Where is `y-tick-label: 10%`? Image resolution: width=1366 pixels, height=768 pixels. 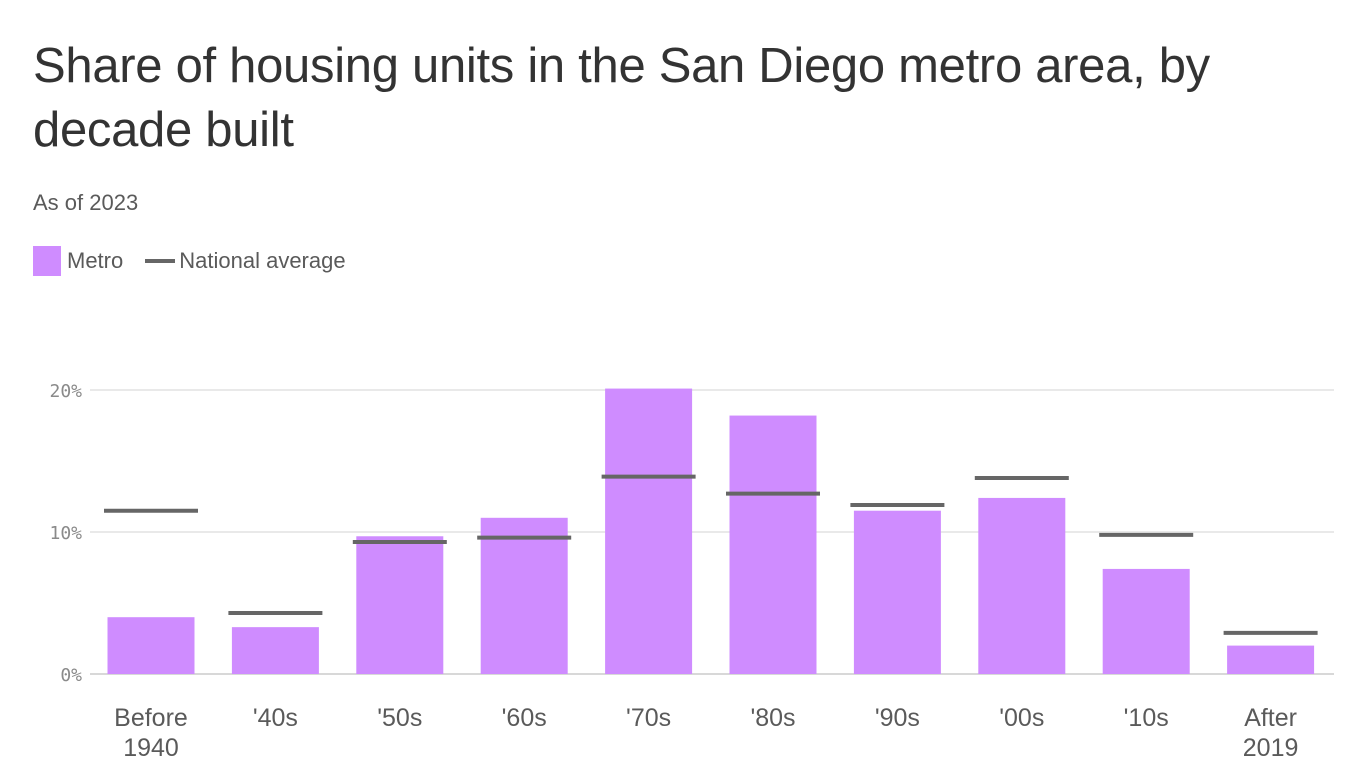
y-tick-label: 10% is located at coordinates (65, 533).